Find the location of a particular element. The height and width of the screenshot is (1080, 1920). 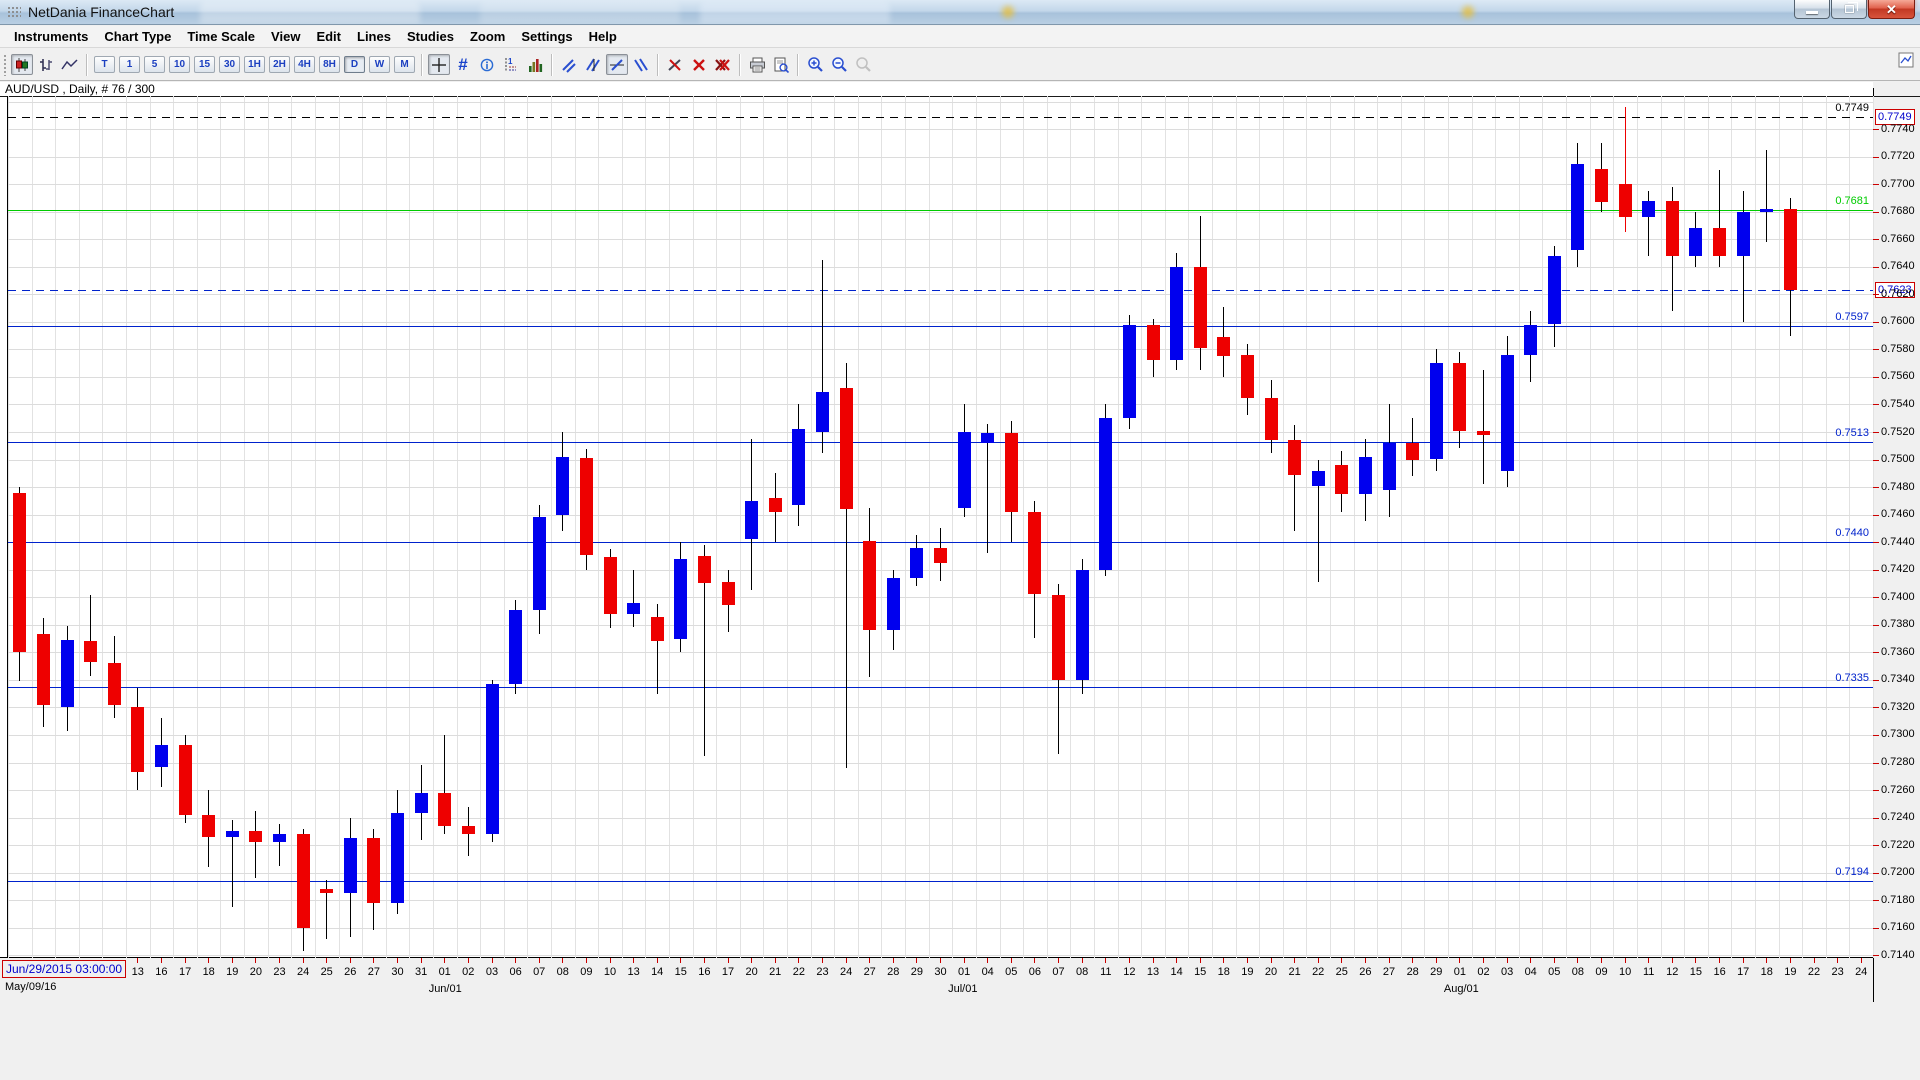

title-bar: NetDania FinanceChart ✕ is located at coordinates (960, 12).